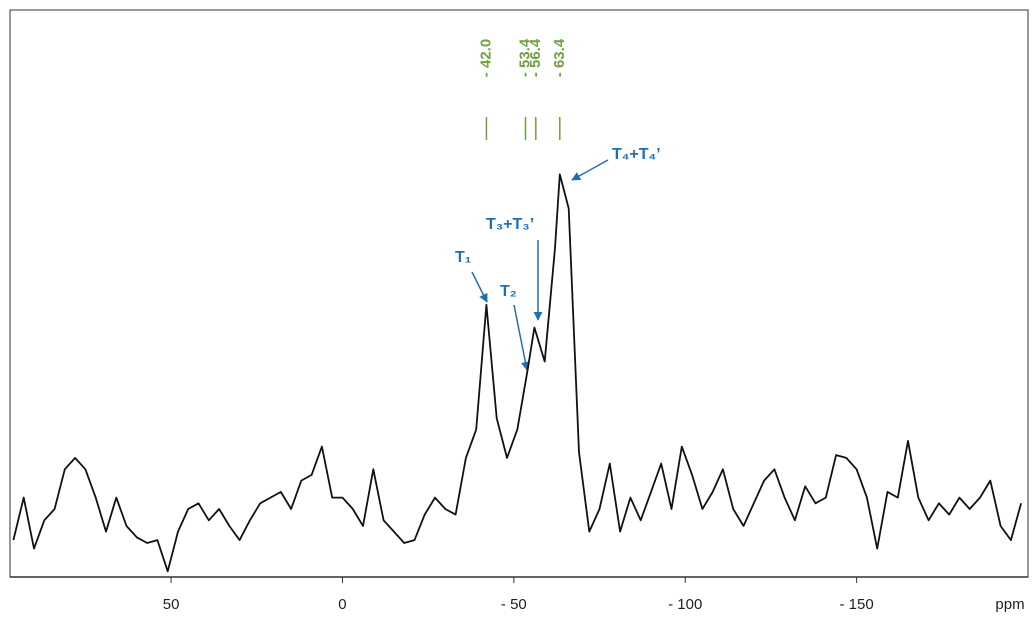  I want to click on peak-label: - 53.4, so click(524, 57).